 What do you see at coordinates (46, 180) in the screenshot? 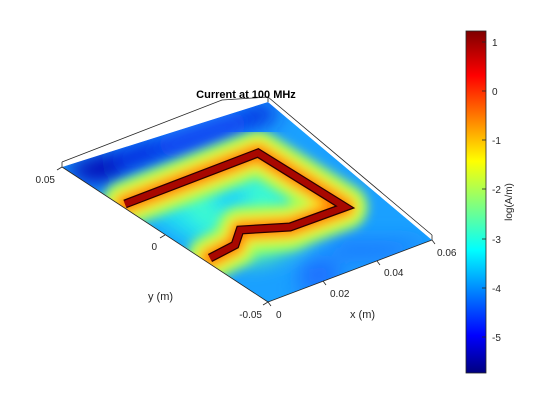
I see `y-tick-label: 0.05` at bounding box center [46, 180].